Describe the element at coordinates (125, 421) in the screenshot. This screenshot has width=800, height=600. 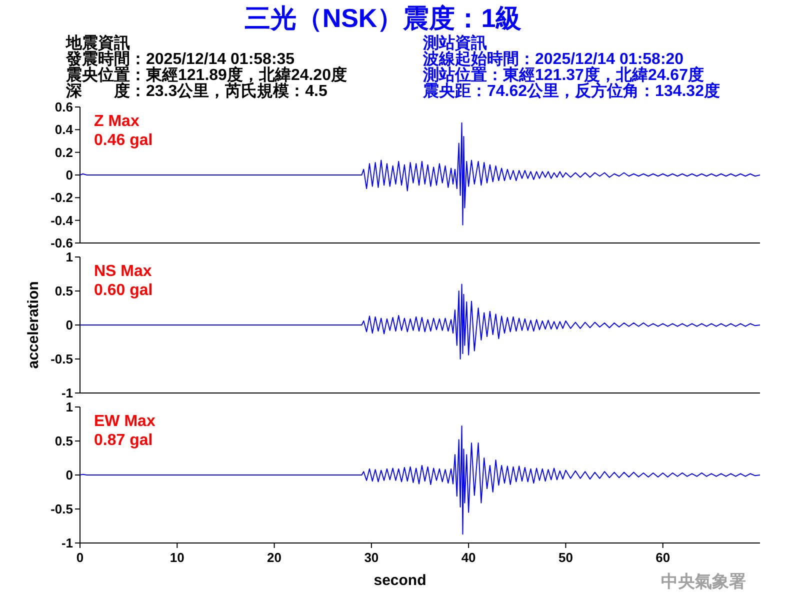
I see `annotation: EW Max` at that location.